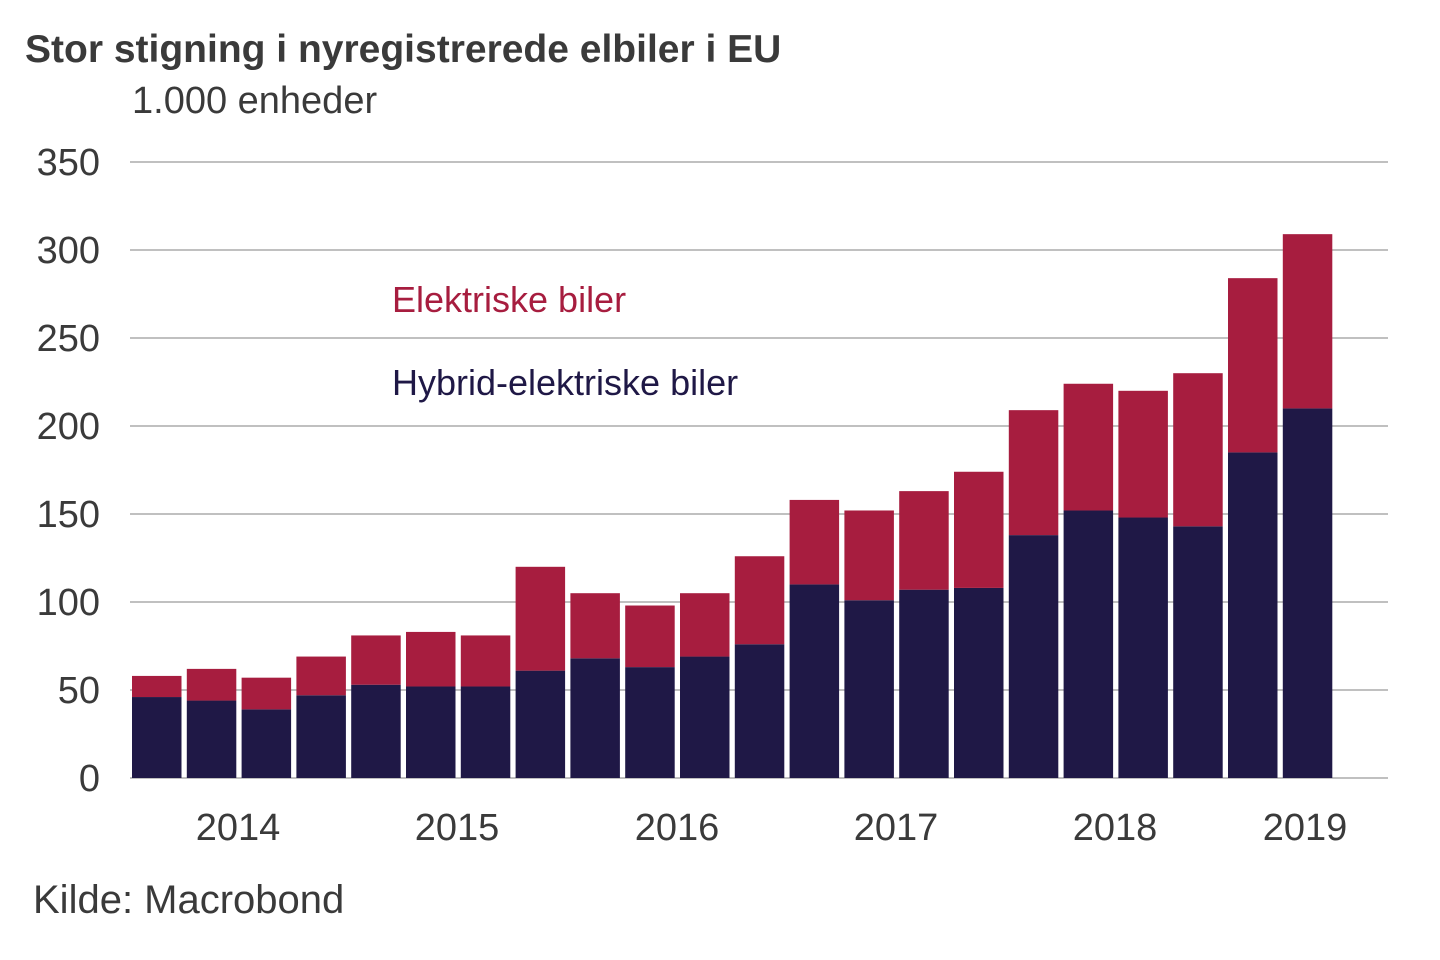 The image size is (1440, 960). Describe the element at coordinates (1115, 828) in the screenshot. I see `x-tick-label: 2018` at that location.